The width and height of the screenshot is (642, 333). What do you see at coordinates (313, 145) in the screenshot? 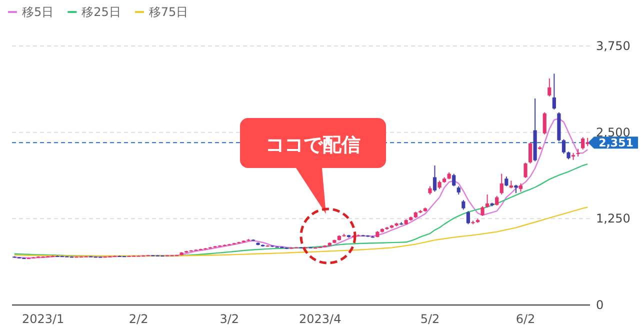
I see `annotation: ココで配信` at bounding box center [313, 145].